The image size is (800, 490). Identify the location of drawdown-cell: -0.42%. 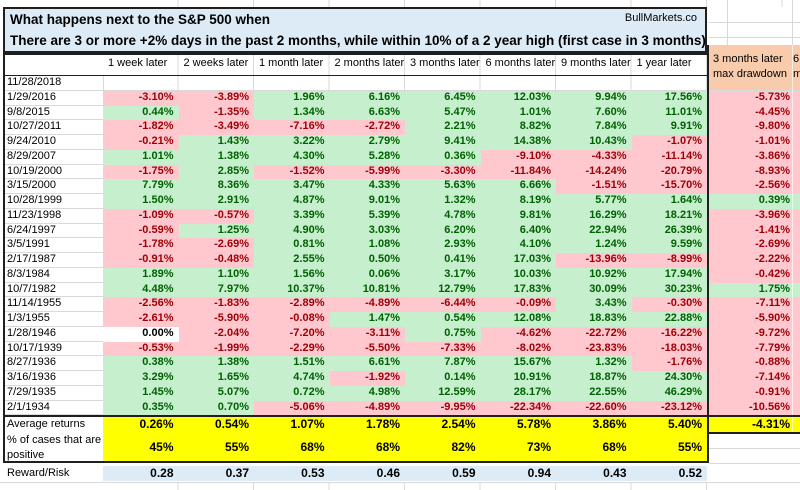
(754, 275).